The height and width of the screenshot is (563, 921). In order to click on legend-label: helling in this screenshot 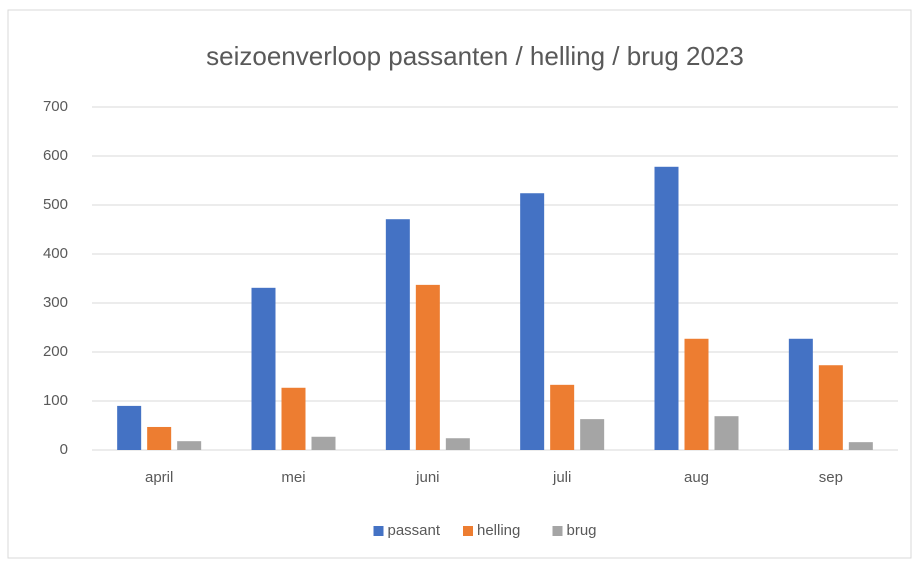, I will do `click(498, 530)`.